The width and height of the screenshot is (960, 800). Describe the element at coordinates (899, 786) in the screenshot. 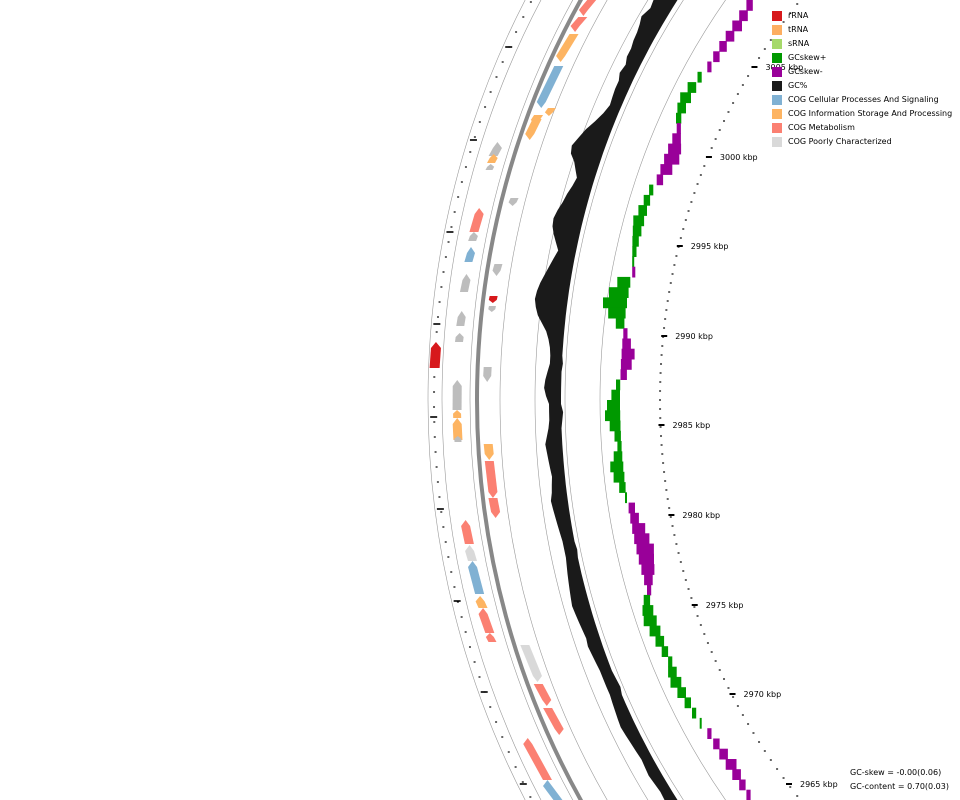

I see `gc-content-stat: GC-content = 0.70(0.03)` at that location.